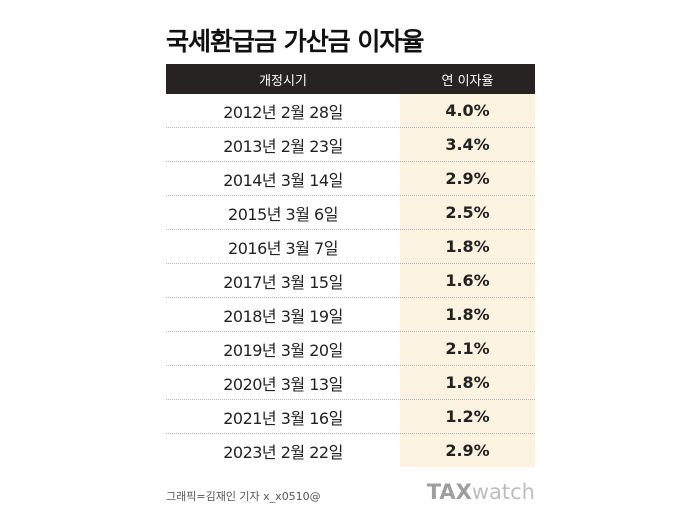 This screenshot has height=530, width=700. Describe the element at coordinates (467, 280) in the screenshot. I see `annual-rate: 1.6%` at that location.